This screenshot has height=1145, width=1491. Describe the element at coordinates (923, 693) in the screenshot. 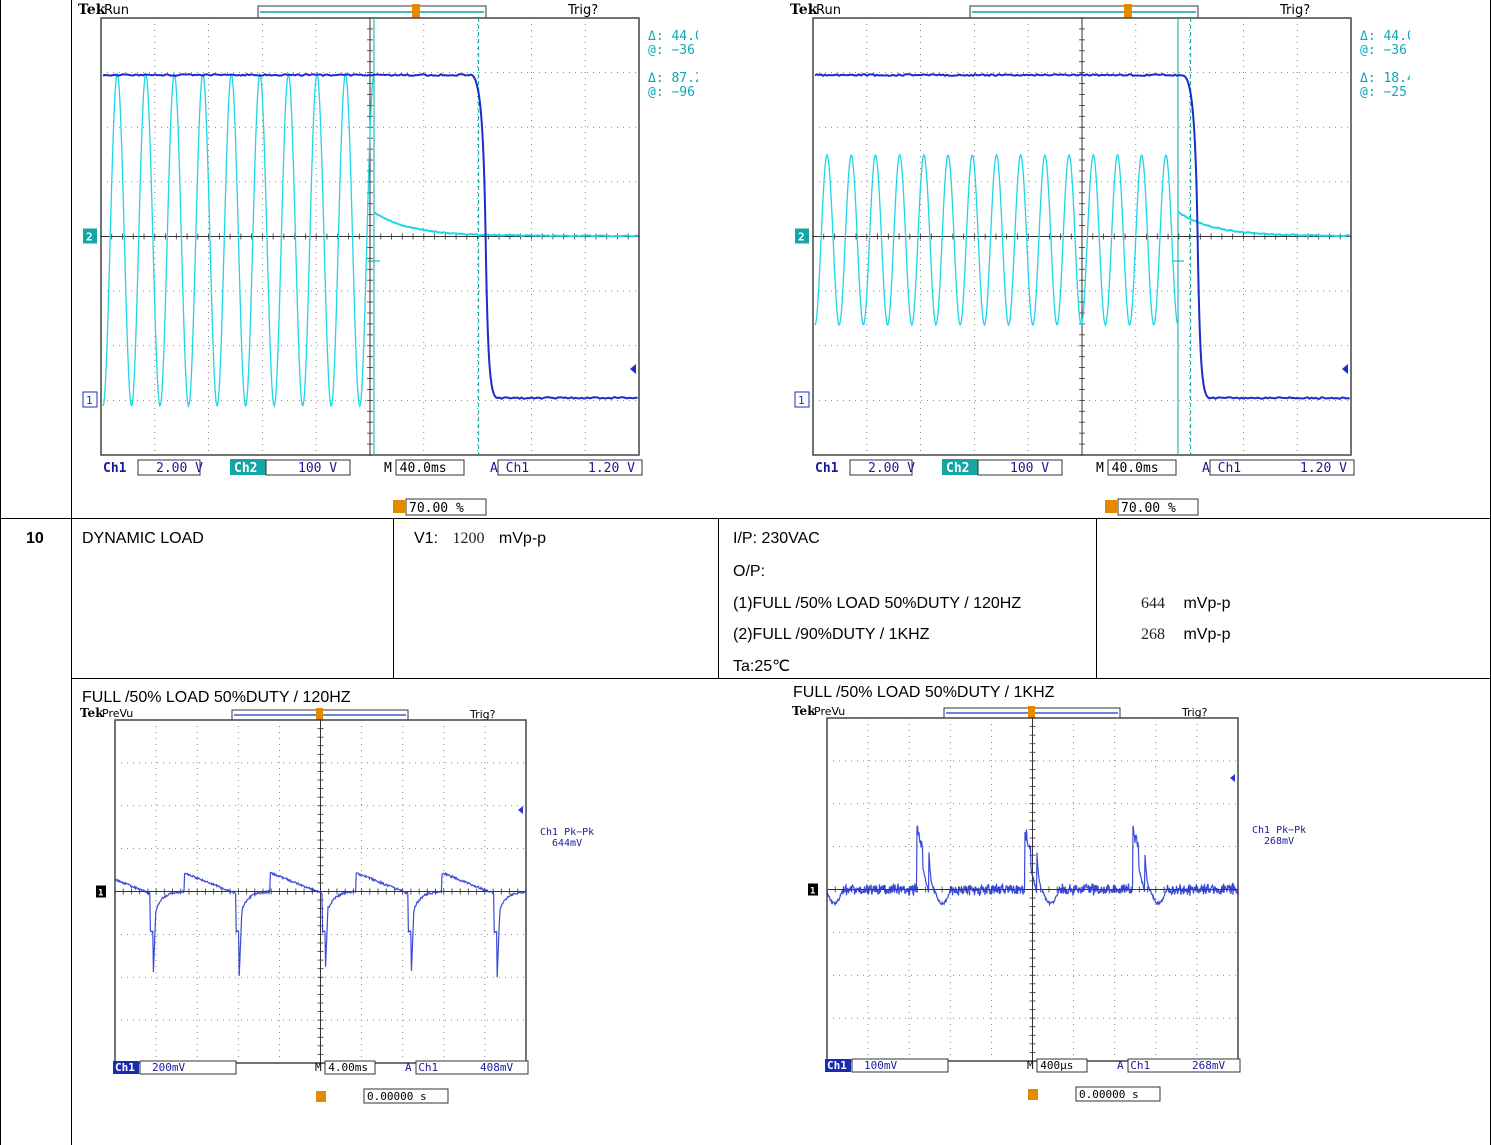

I see `caption-1khz: FULL /50% LOAD 50%DUTY / 1KHZ` at that location.